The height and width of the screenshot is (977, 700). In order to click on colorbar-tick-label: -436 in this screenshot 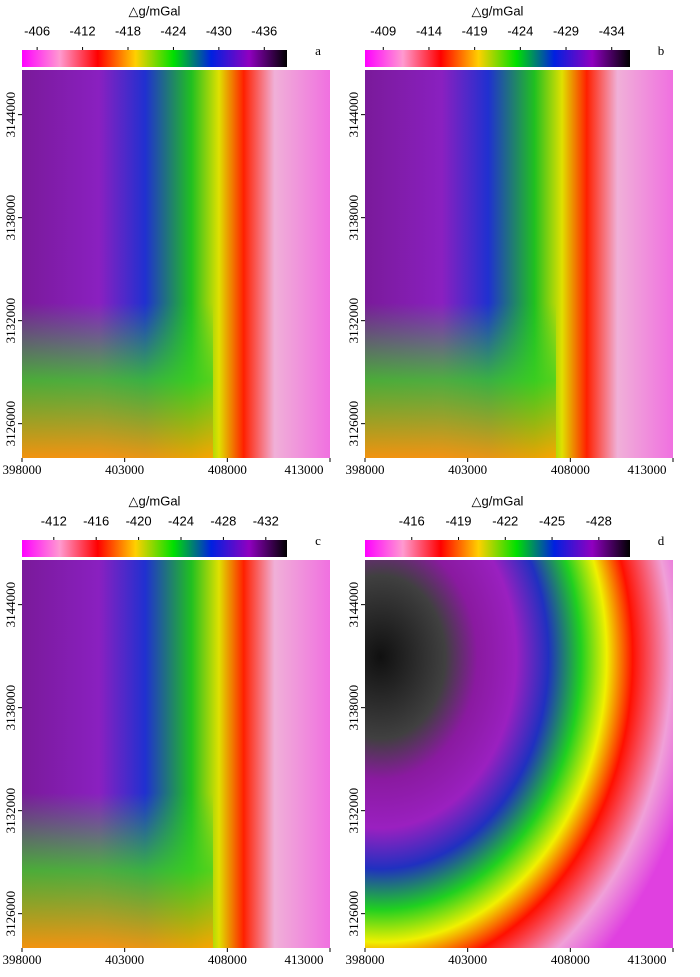, I will do `click(264, 30)`.